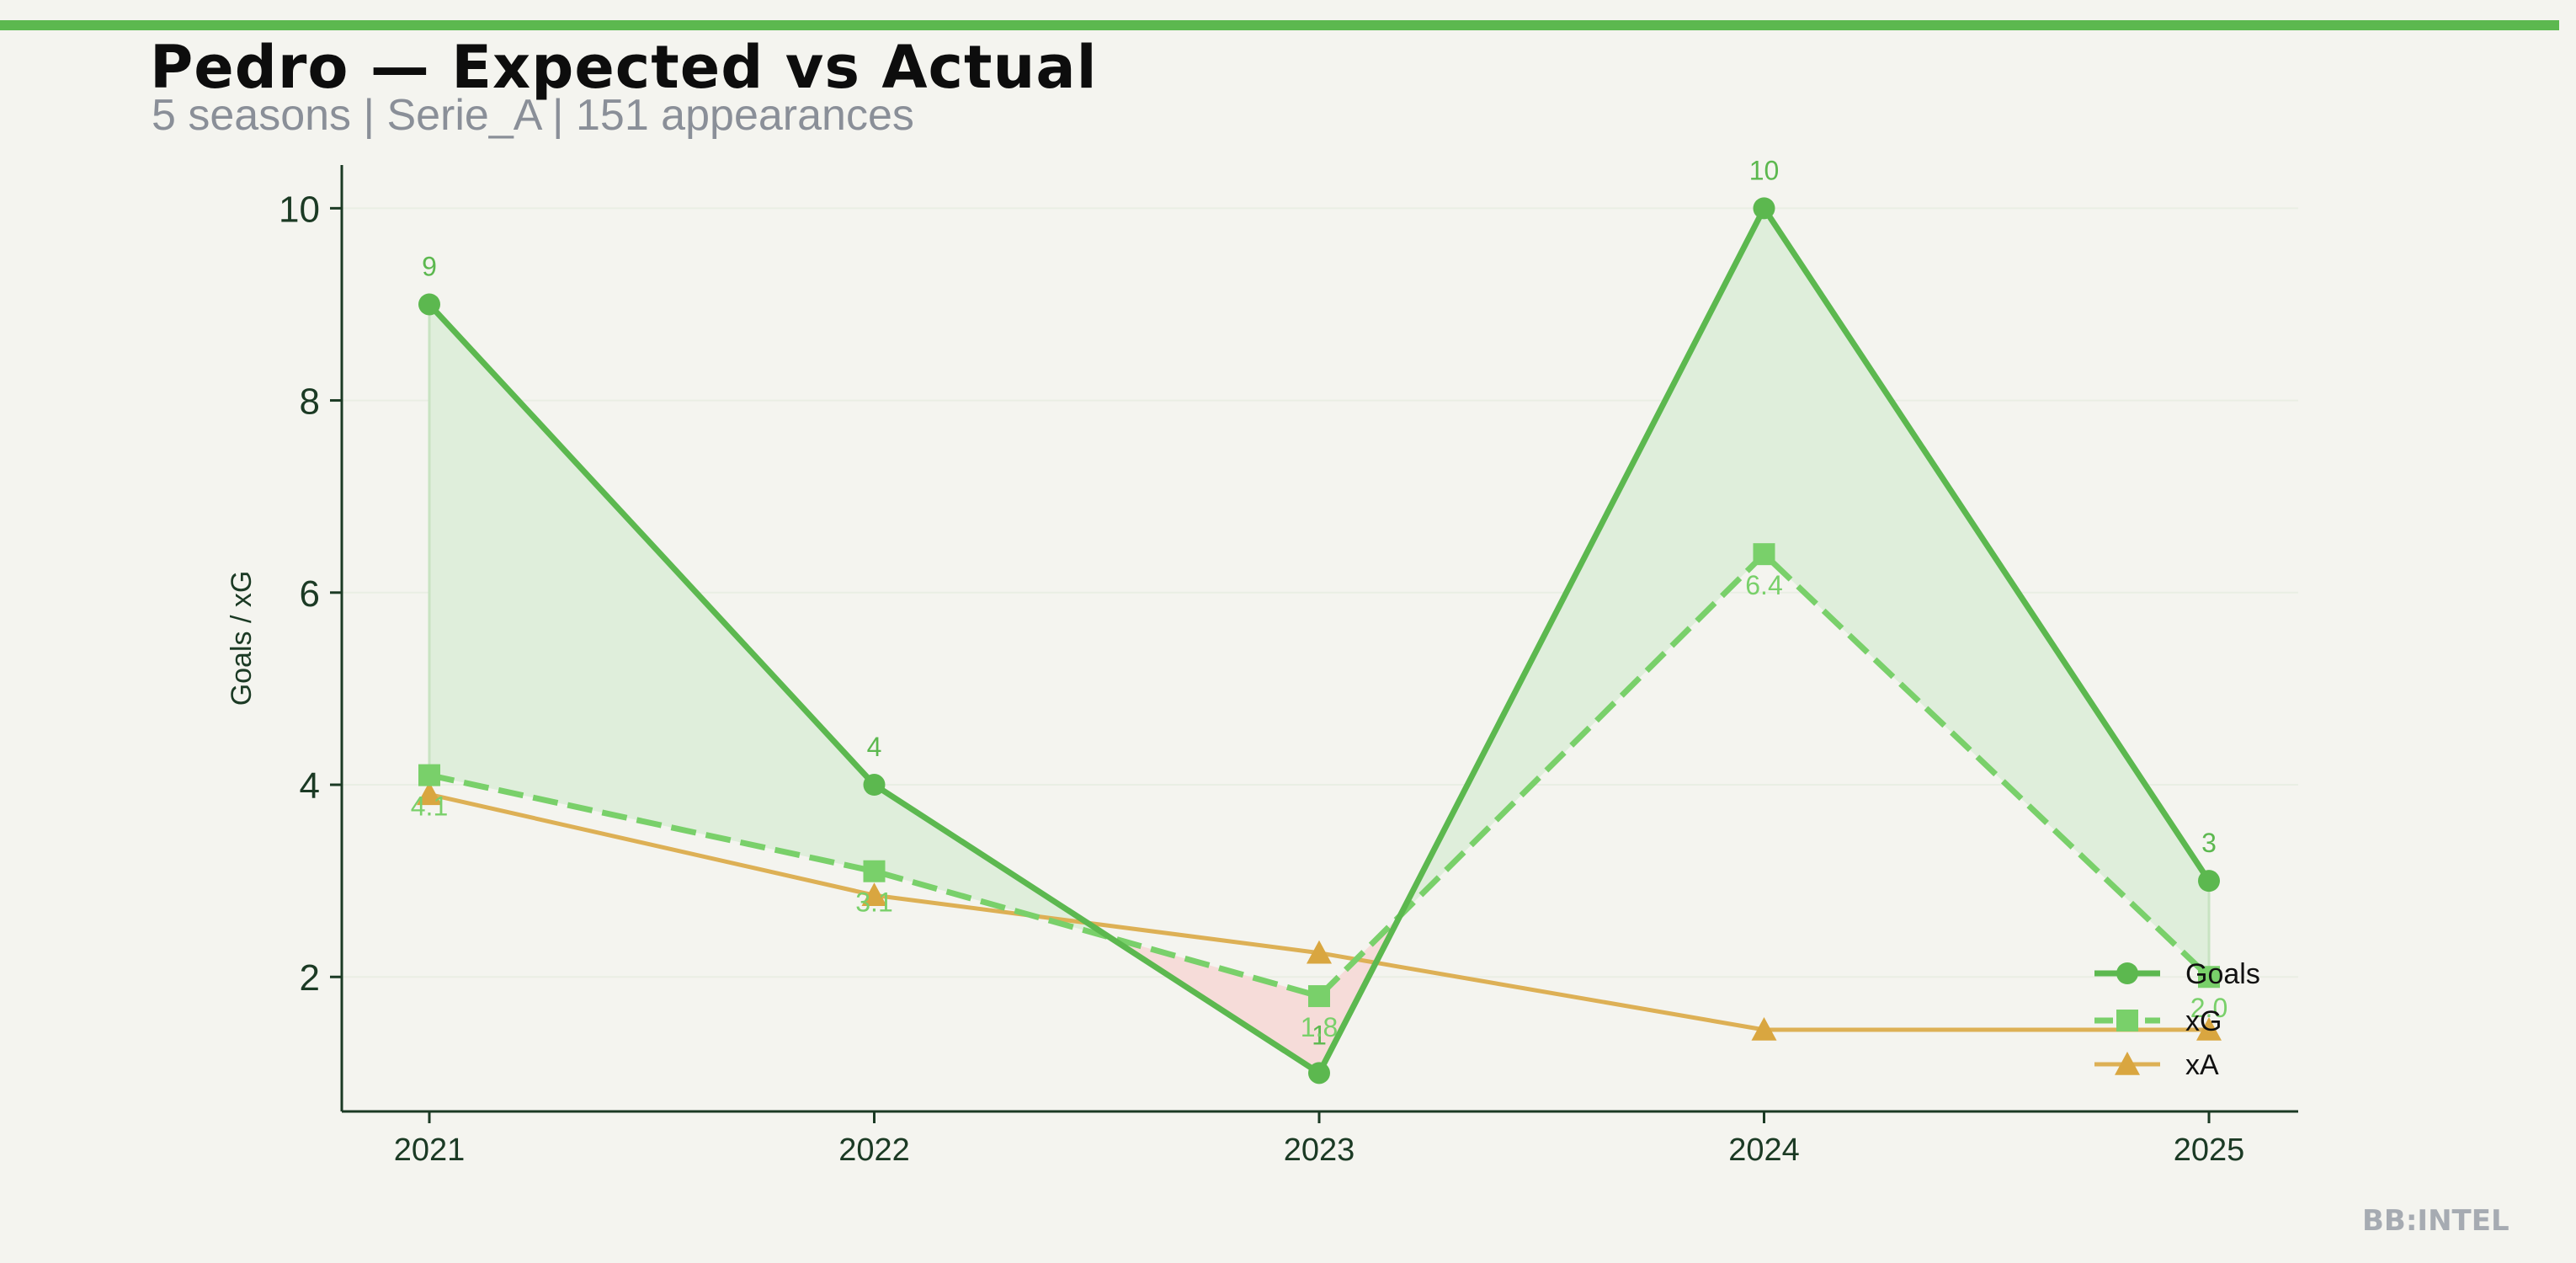 The height and width of the screenshot is (1263, 2576). Describe the element at coordinates (430, 1150) in the screenshot. I see `x-tick-label: 2021` at that location.